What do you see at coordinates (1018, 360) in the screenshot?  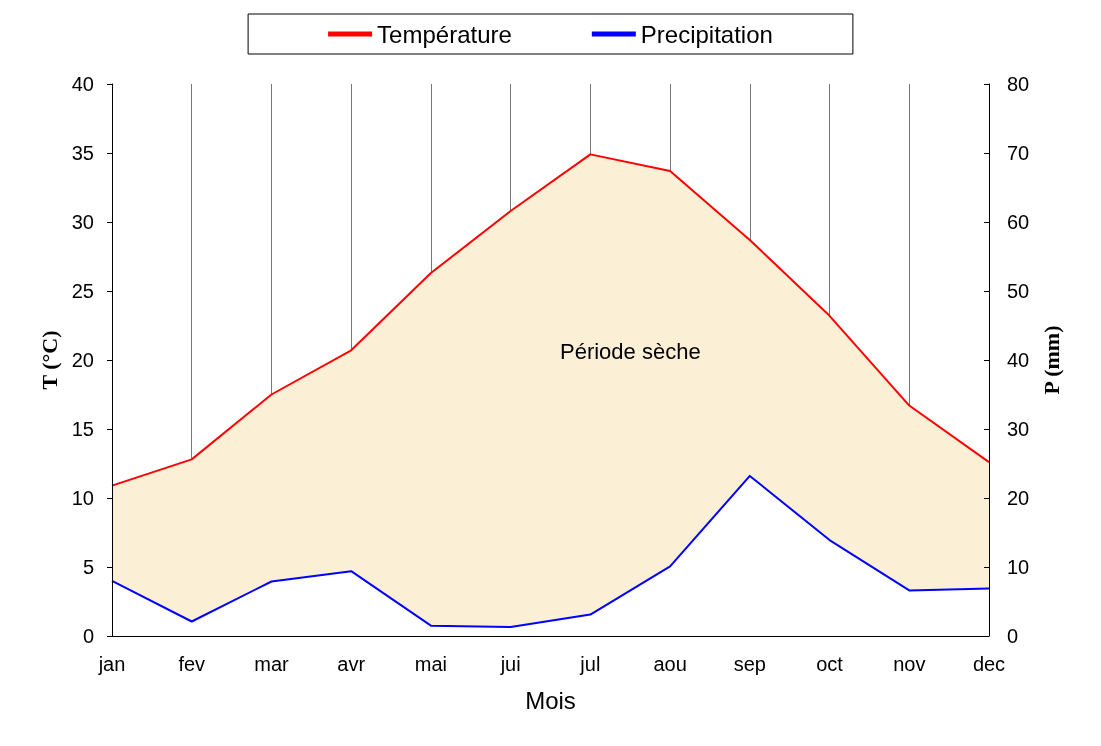 I see `y2-tick-label: 40` at bounding box center [1018, 360].